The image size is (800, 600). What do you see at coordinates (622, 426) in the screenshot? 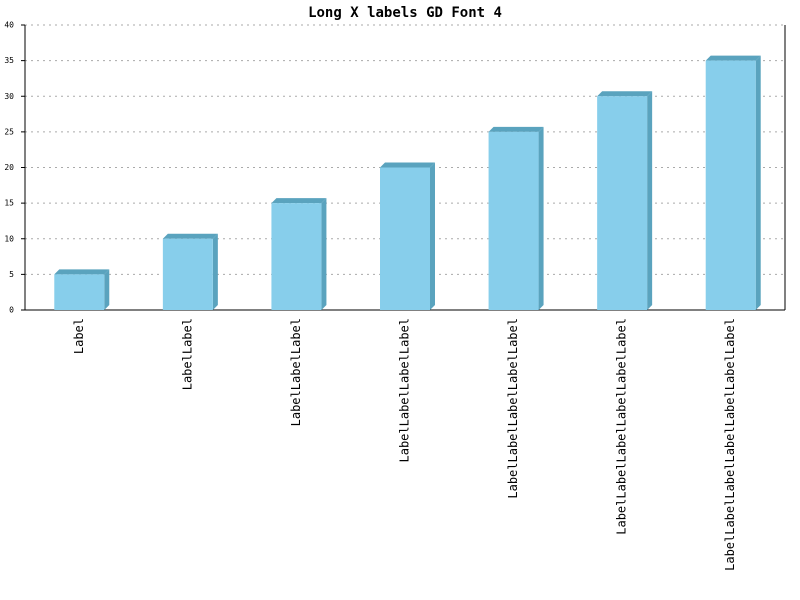
I see `x-tick-label: LabelLabelLabelLabelLabelLabel` at bounding box center [622, 426].